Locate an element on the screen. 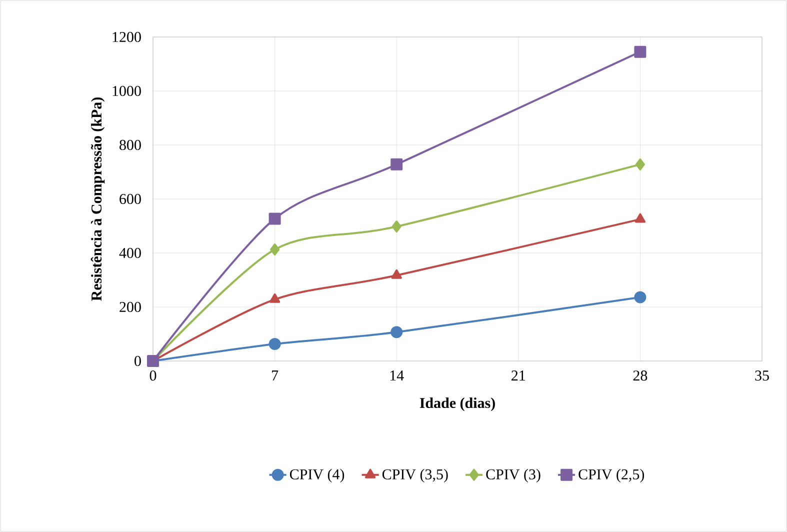  legend-label: CPIV (3,5) is located at coordinates (415, 475).